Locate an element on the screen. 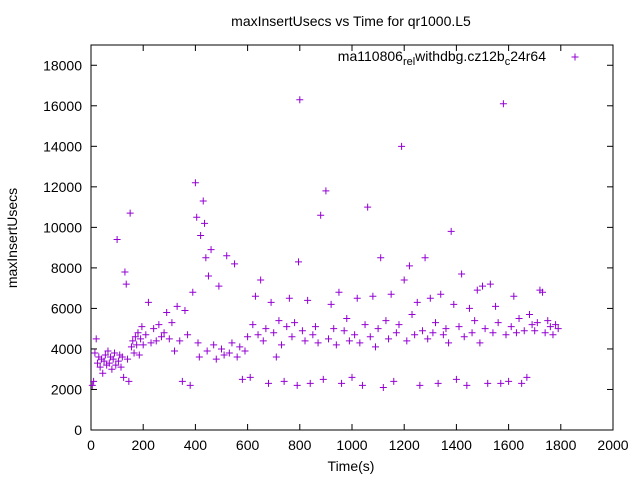  x-tick-label: 800 is located at coordinates (300, 445).